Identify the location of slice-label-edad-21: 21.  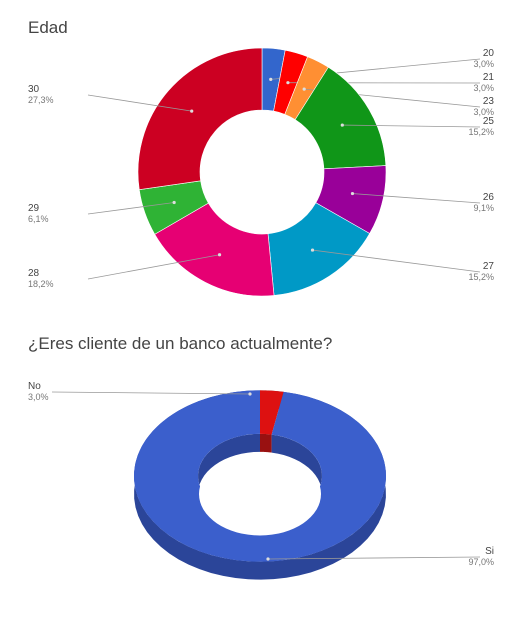
(489, 77).